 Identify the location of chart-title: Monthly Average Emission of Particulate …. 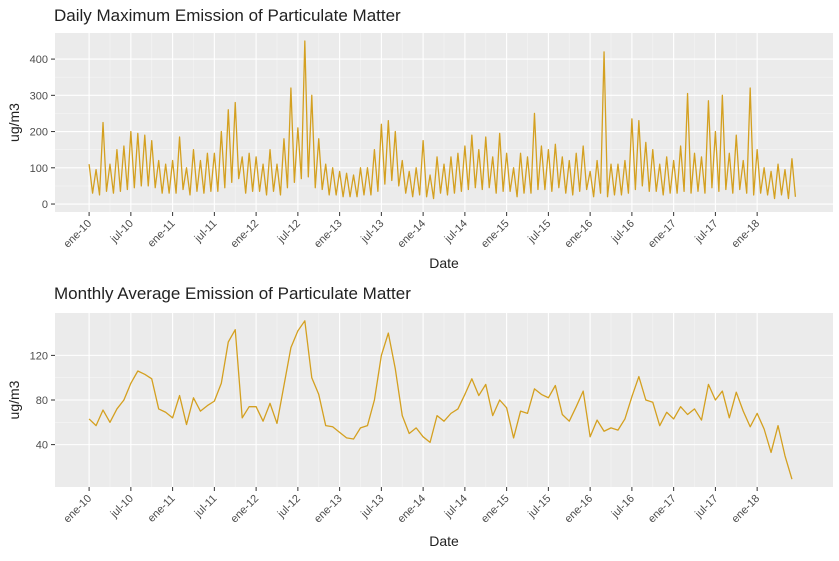
(232, 293).